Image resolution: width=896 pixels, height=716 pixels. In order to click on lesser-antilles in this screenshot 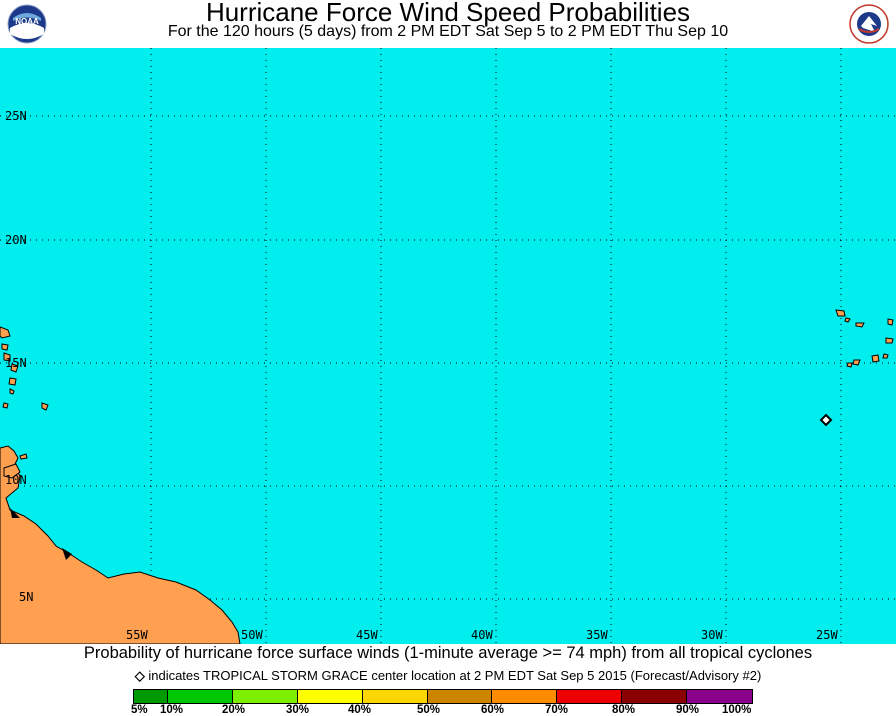, I will do `click(24, 368)`.